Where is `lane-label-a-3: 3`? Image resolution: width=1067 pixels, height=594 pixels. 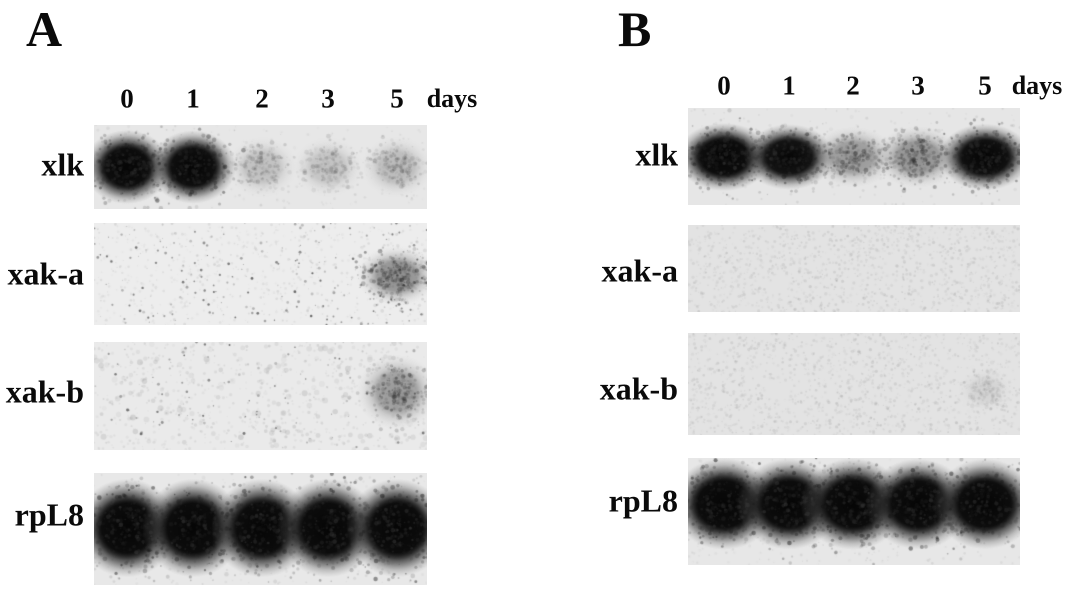 lane-label-a-3: 3 is located at coordinates (328, 98).